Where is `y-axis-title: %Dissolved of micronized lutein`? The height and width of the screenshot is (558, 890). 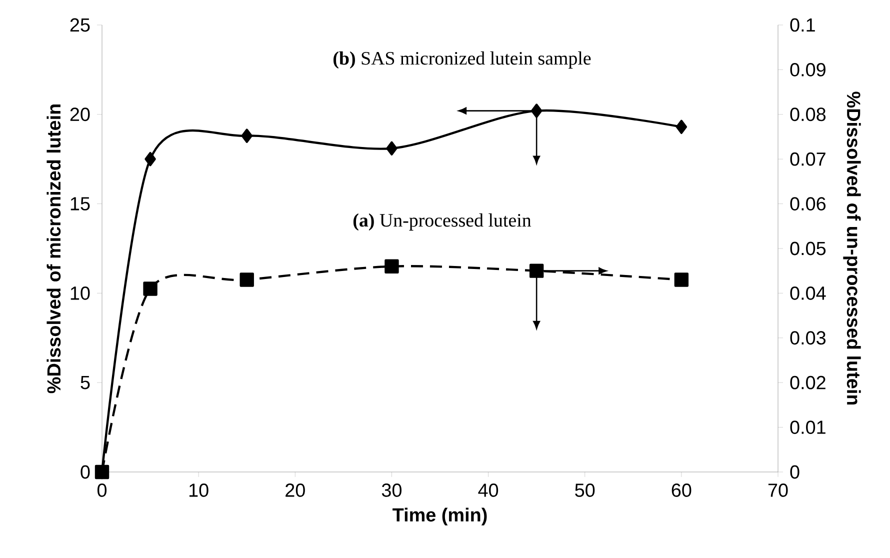
y-axis-title: %Dissolved of micronized lutein is located at coordinates (53, 249).